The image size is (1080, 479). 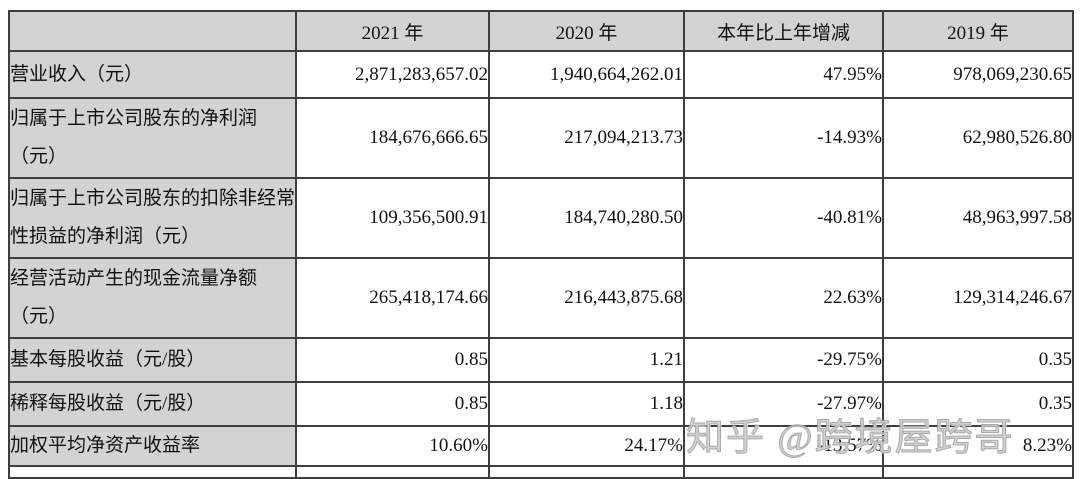 What do you see at coordinates (586, 298) in the screenshot?
I see `table-cell: 216,443,875.68` at bounding box center [586, 298].